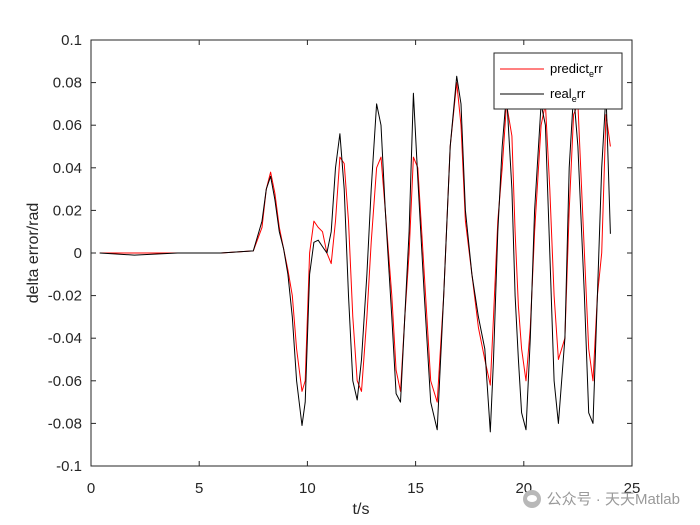 The image size is (700, 525). Describe the element at coordinates (91, 488) in the screenshot. I see `x-tick-label: 0` at that location.